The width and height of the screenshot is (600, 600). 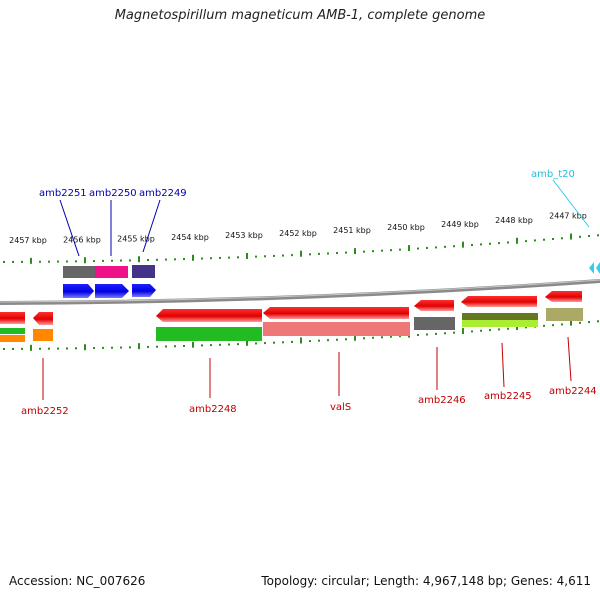 I want to click on cds-arrow-amb2245, so click(x=499, y=301).